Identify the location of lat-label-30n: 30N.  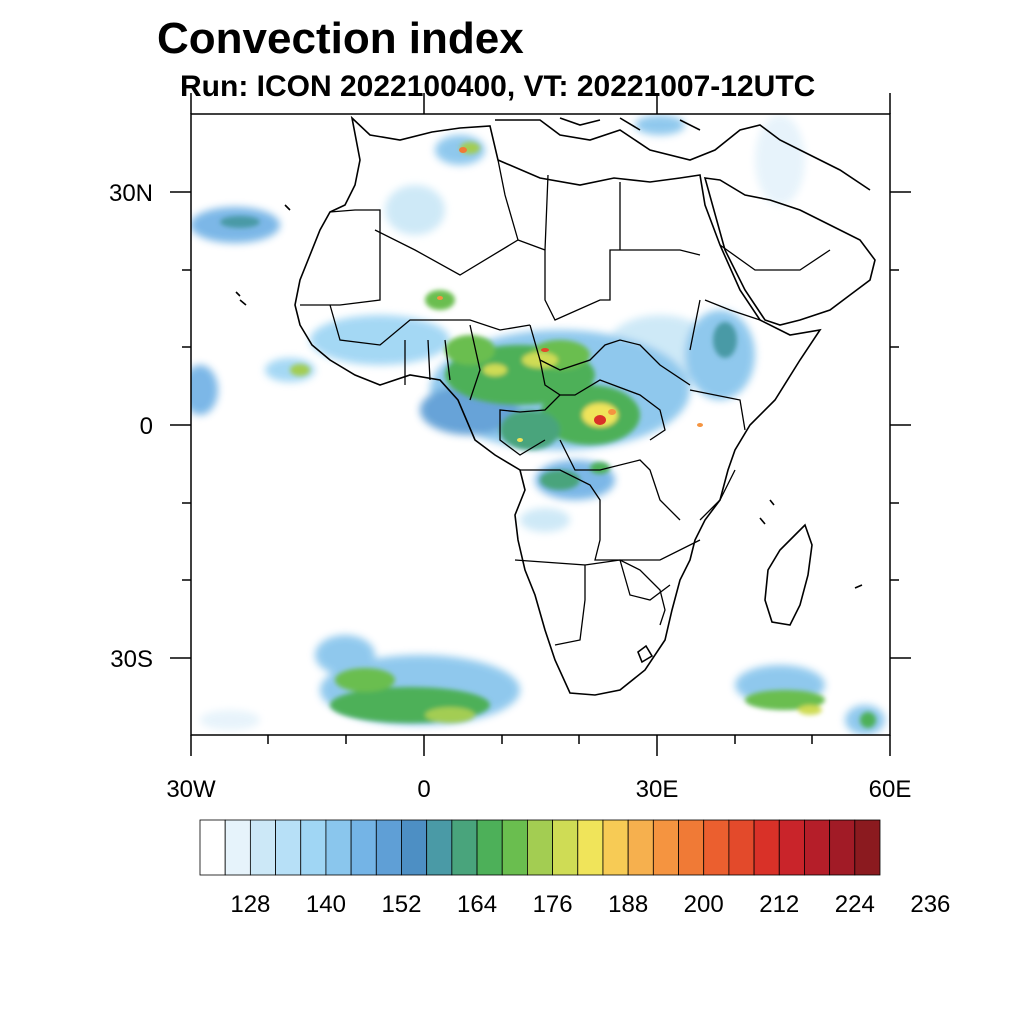
(131, 193).